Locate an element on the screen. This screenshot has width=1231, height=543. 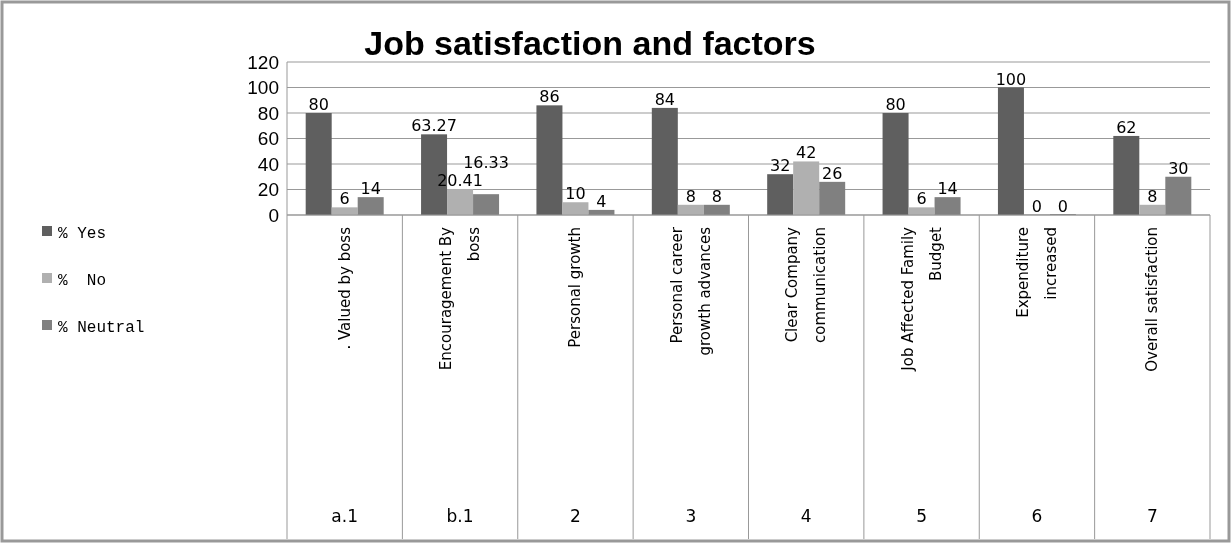
data-label: 42 is located at coordinates (806, 153).